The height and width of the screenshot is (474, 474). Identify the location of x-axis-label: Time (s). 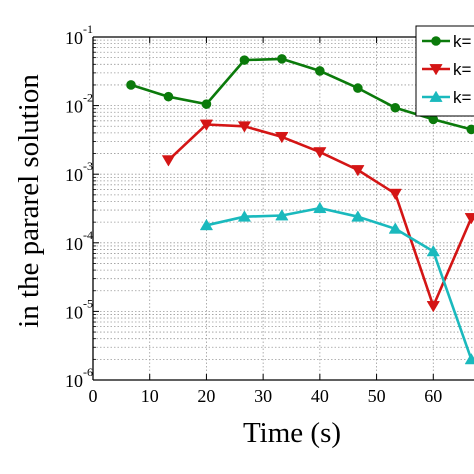
(292, 433).